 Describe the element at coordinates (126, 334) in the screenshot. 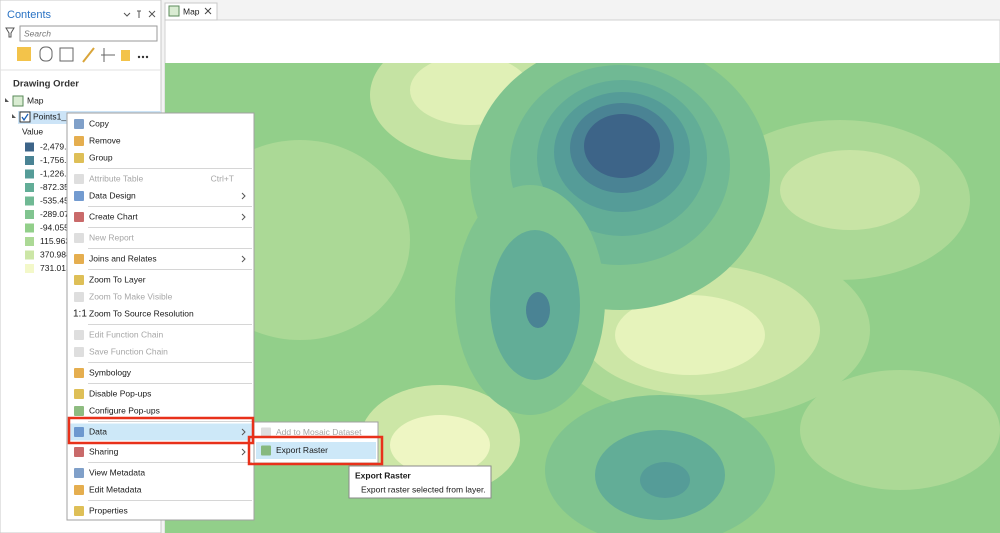

I see `item-label: Edit Function Chain` at that location.